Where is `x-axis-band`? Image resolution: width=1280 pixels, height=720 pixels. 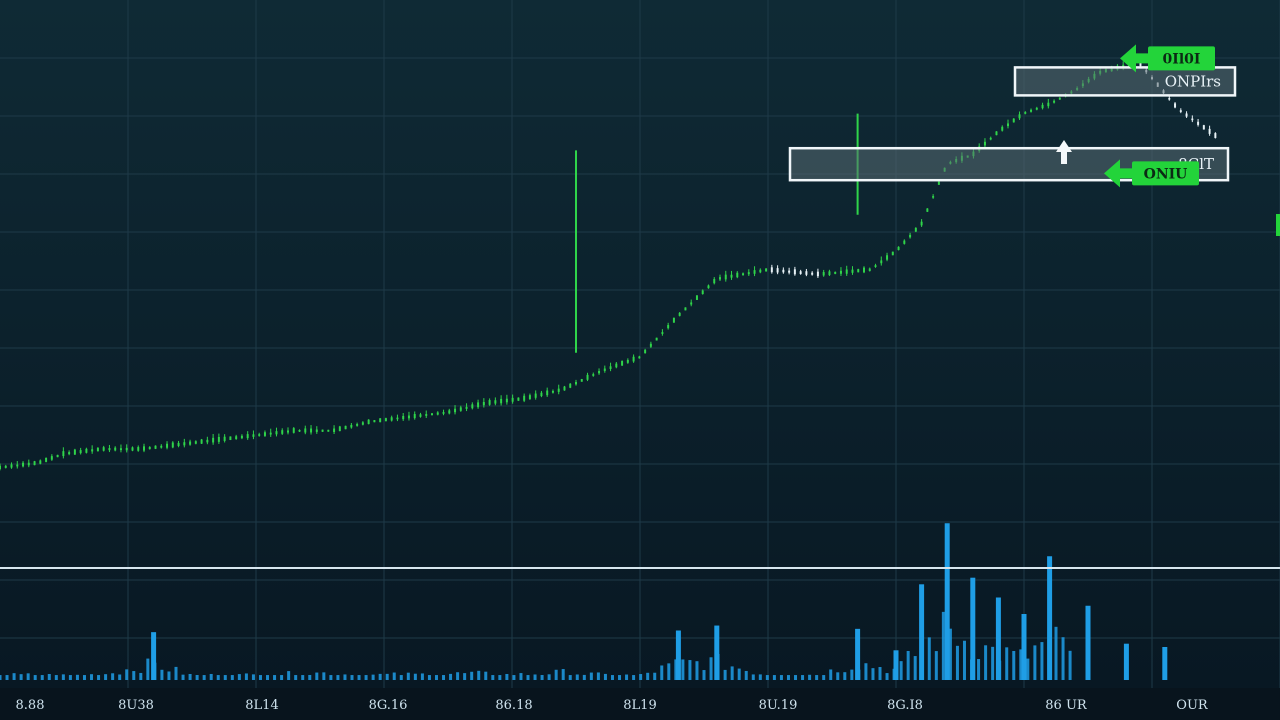 x-axis-band is located at coordinates (640, 704).